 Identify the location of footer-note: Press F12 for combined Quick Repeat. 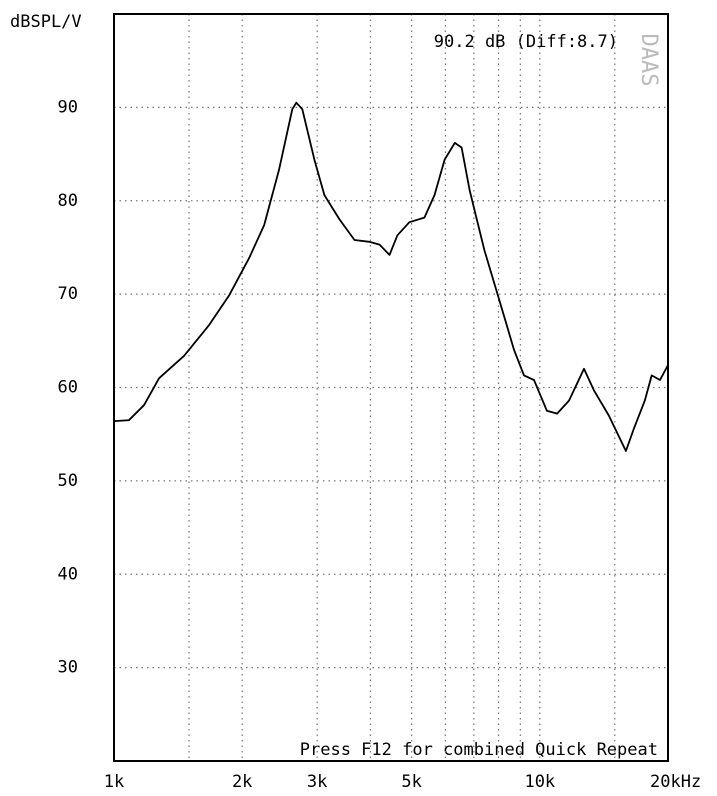
(479, 750).